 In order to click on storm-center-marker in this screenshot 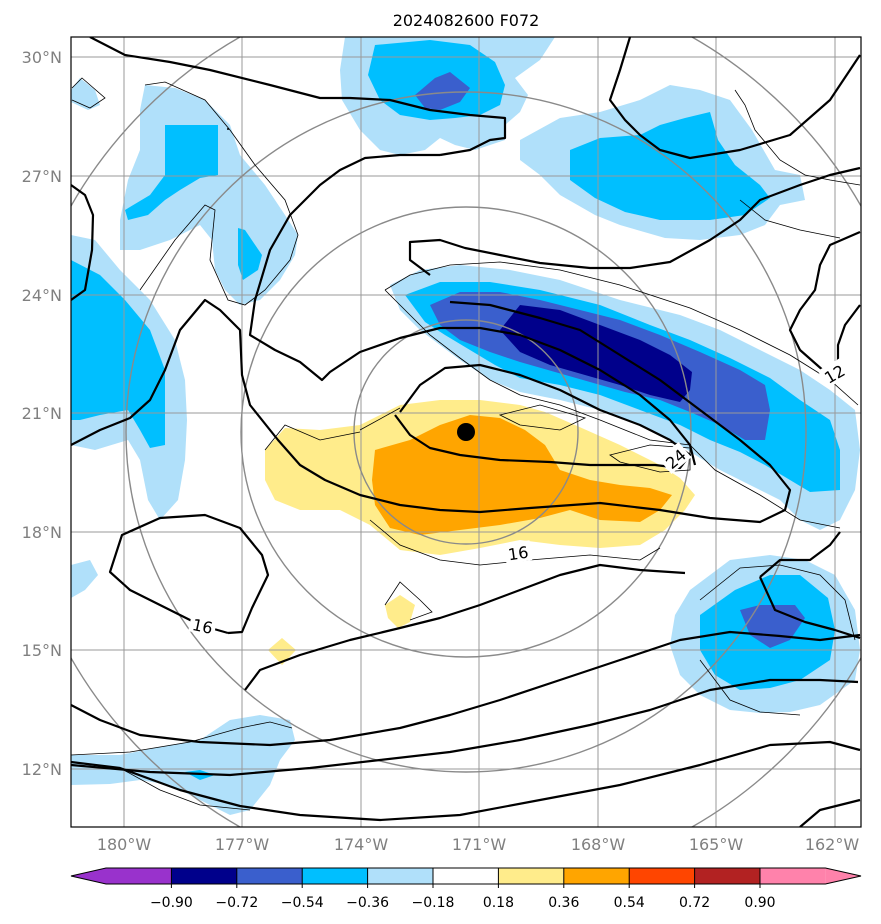, I will do `click(466, 432)`.